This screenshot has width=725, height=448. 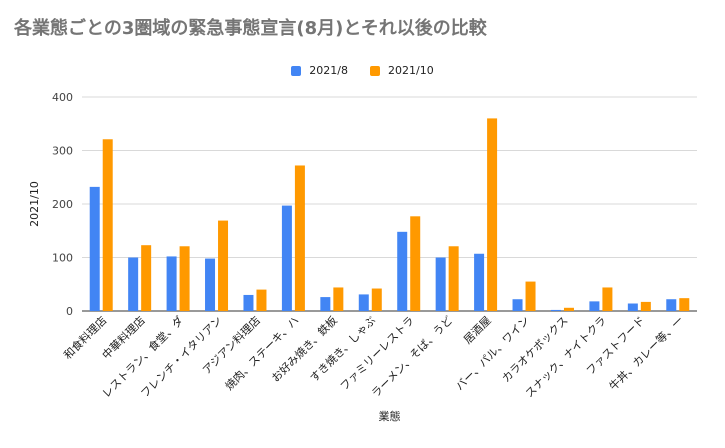 I want to click on x-tick-label: ファミリーレストラ, so click(x=377, y=353).